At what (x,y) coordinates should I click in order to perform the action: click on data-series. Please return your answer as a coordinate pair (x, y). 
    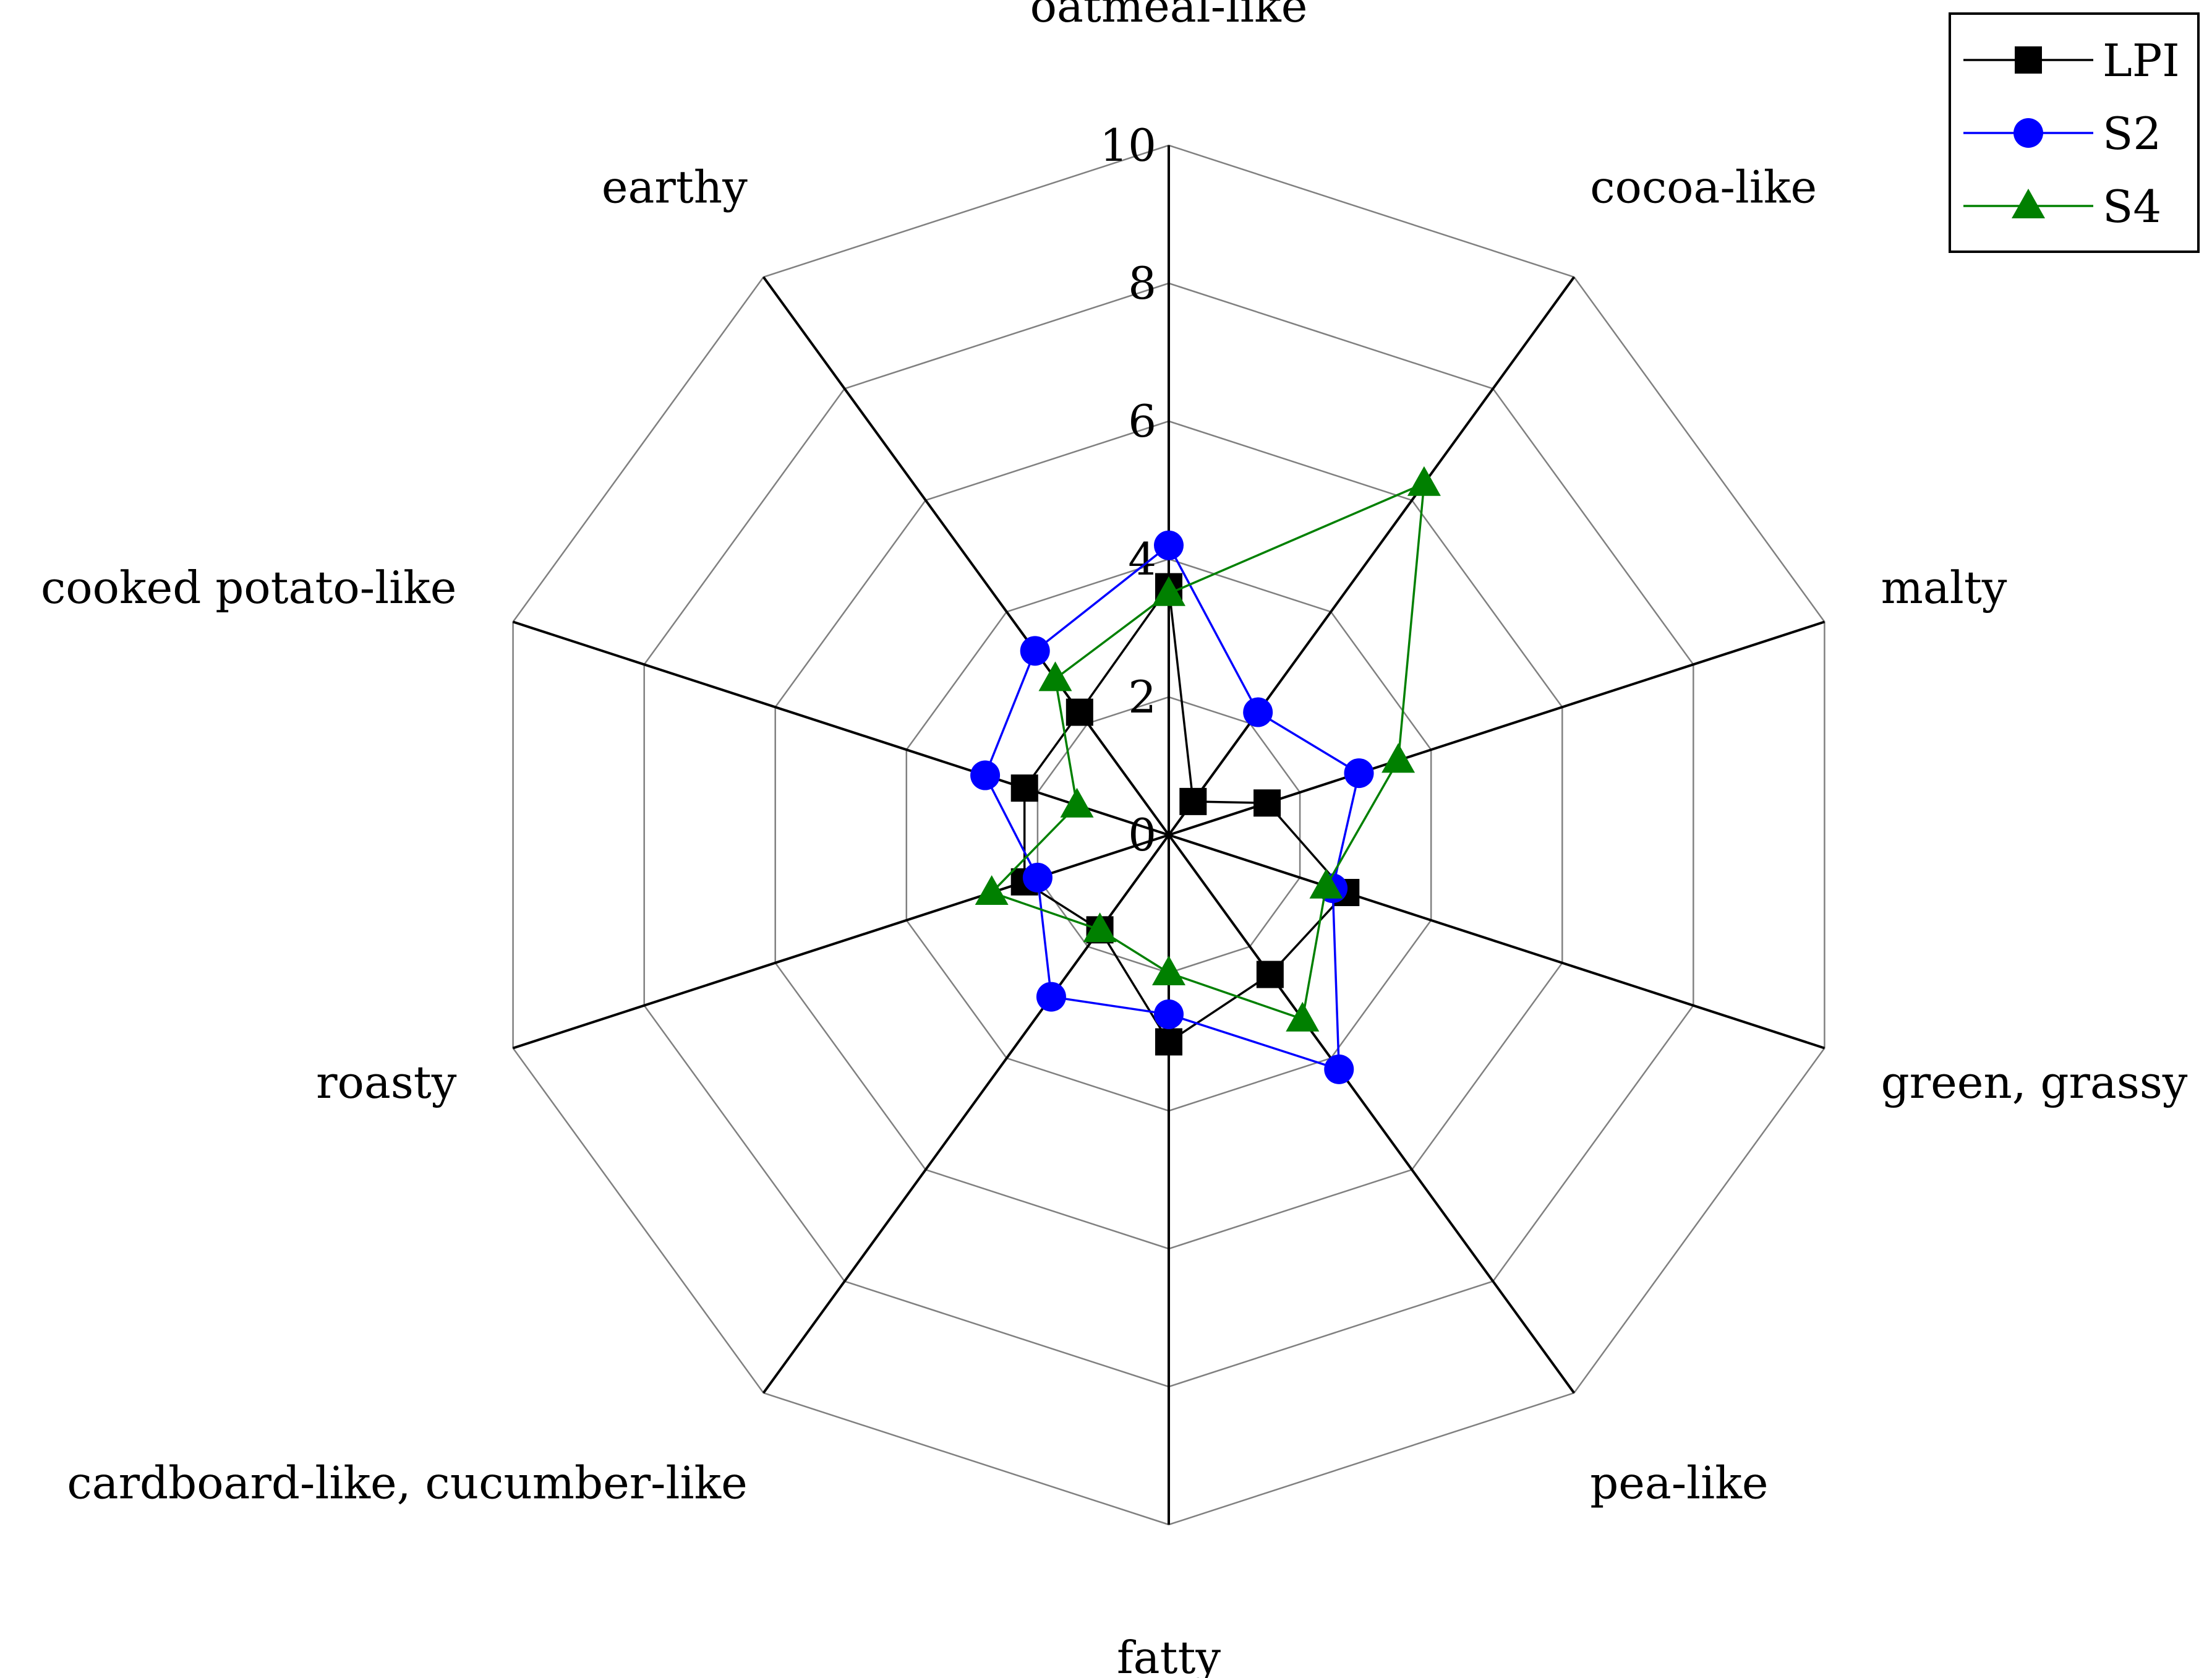
    Looking at the image, I should click on (1205, 775).